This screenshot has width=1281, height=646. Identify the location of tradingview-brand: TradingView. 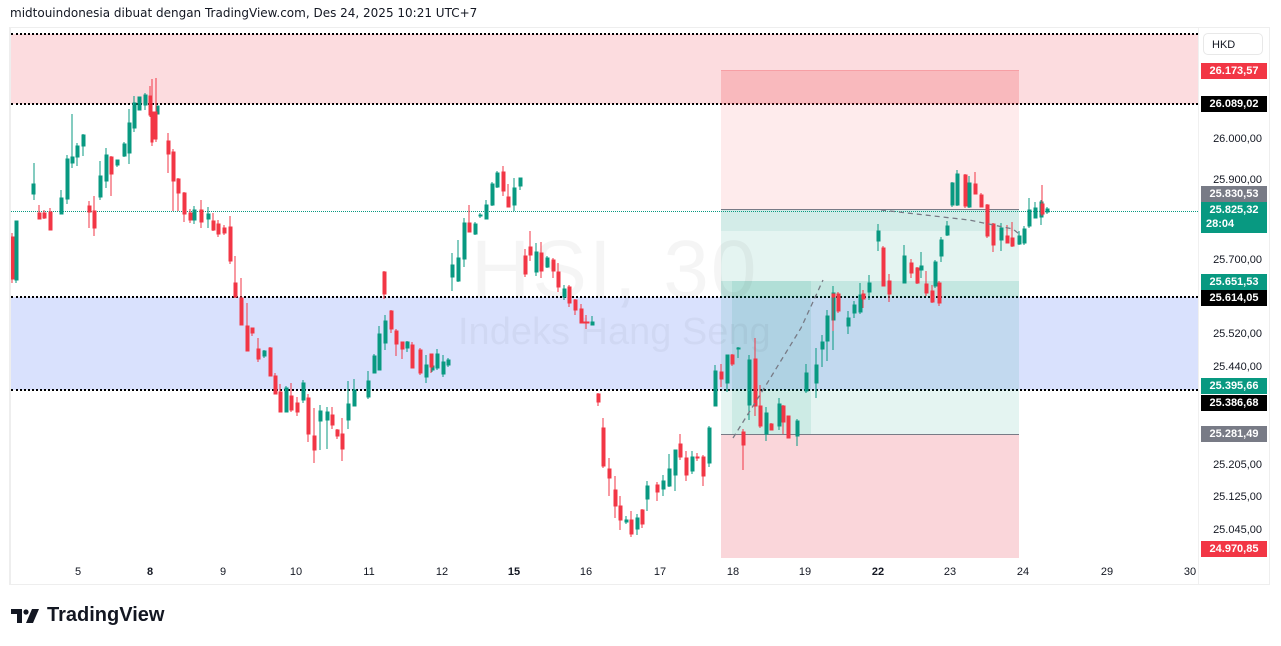
(106, 615).